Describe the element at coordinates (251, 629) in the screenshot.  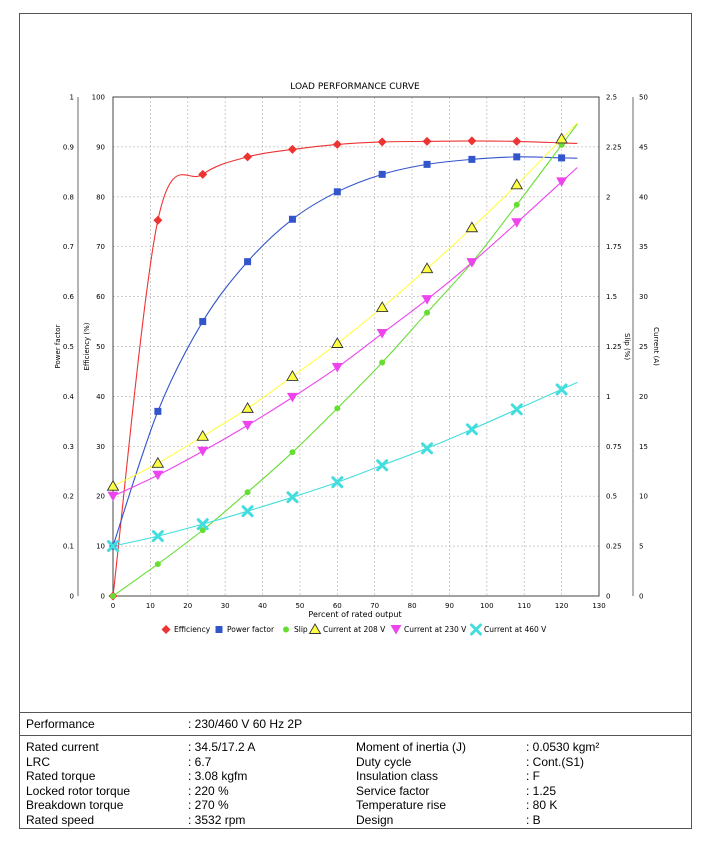
I see `legend-label: Power factor` at that location.